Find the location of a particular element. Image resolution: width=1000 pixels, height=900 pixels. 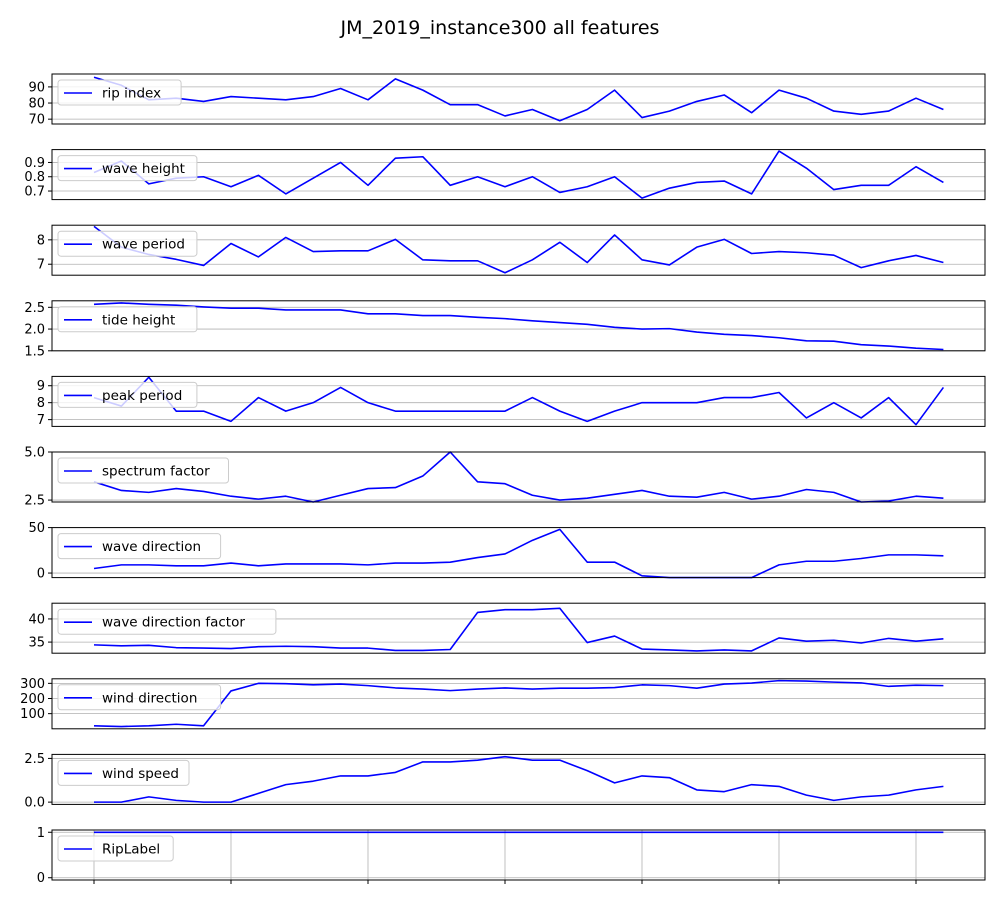

series-line-rip-index is located at coordinates (518, 99).